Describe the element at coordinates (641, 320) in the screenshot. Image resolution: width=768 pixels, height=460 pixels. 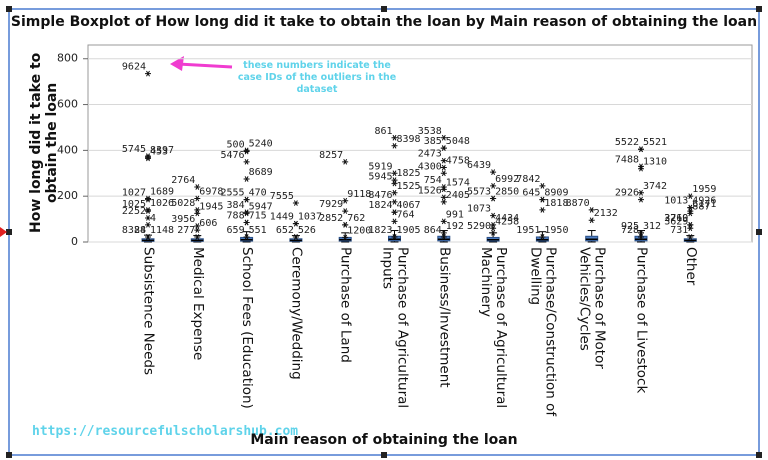
I see `x-tick-label: Purchase of Livestock` at that location.